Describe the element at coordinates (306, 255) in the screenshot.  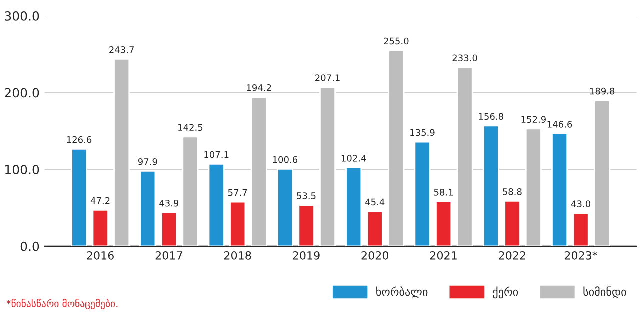
I see `x-tick-label: 2019` at that location.